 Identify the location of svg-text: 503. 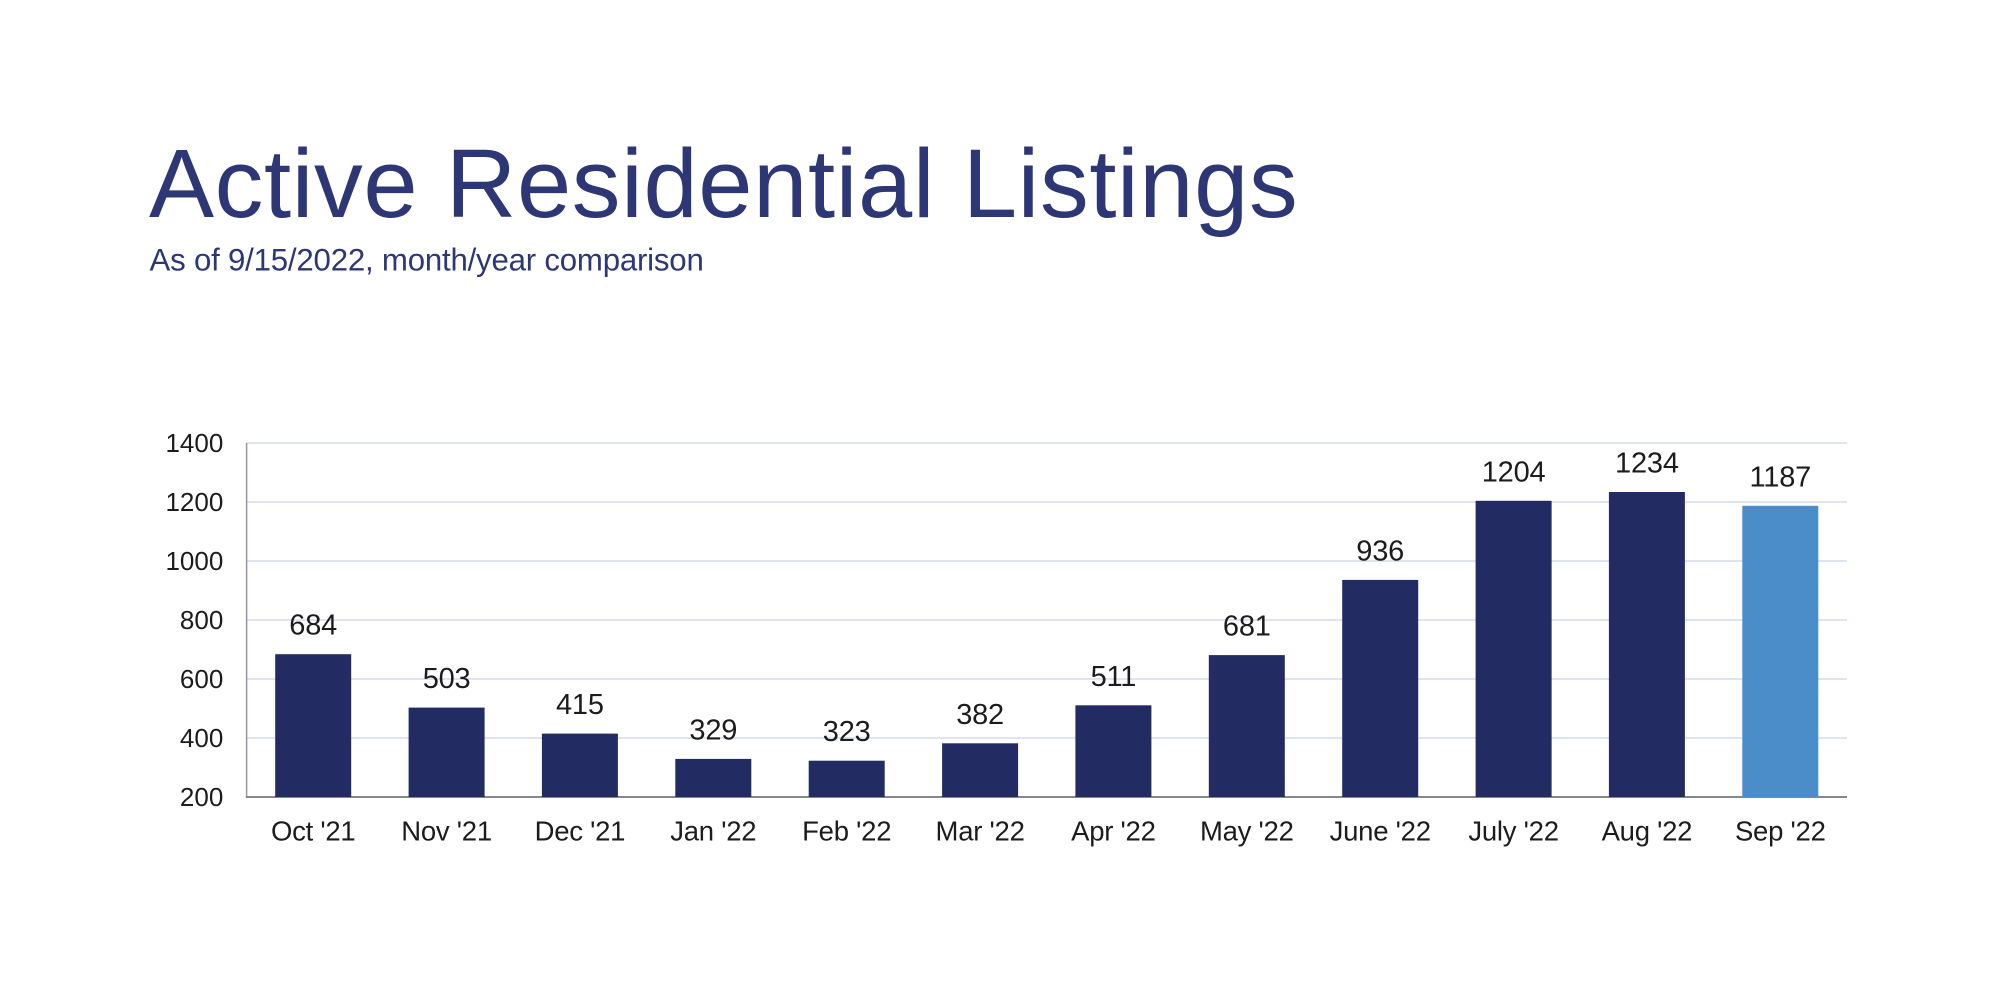
(447, 679).